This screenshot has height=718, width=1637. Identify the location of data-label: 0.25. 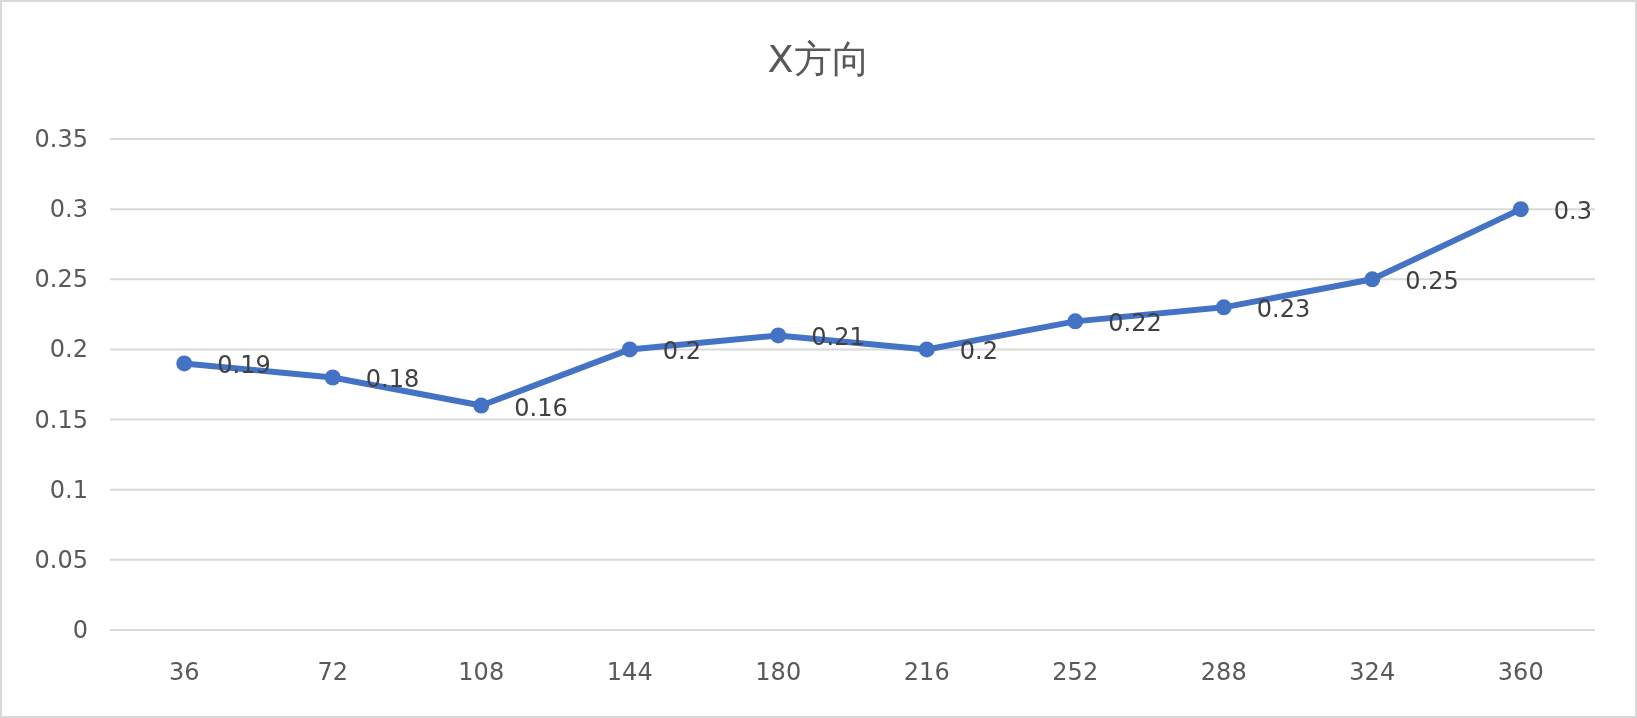
(1432, 281).